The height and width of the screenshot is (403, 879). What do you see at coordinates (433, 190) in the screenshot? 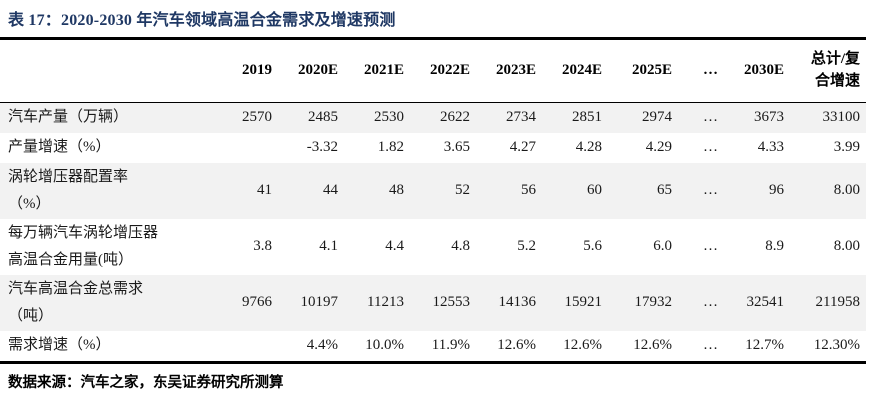
I see `table-row: 涡轮增压器配置率 （%） 41 44 48 52 56 60 65 … 96 8.00` at bounding box center [433, 190].